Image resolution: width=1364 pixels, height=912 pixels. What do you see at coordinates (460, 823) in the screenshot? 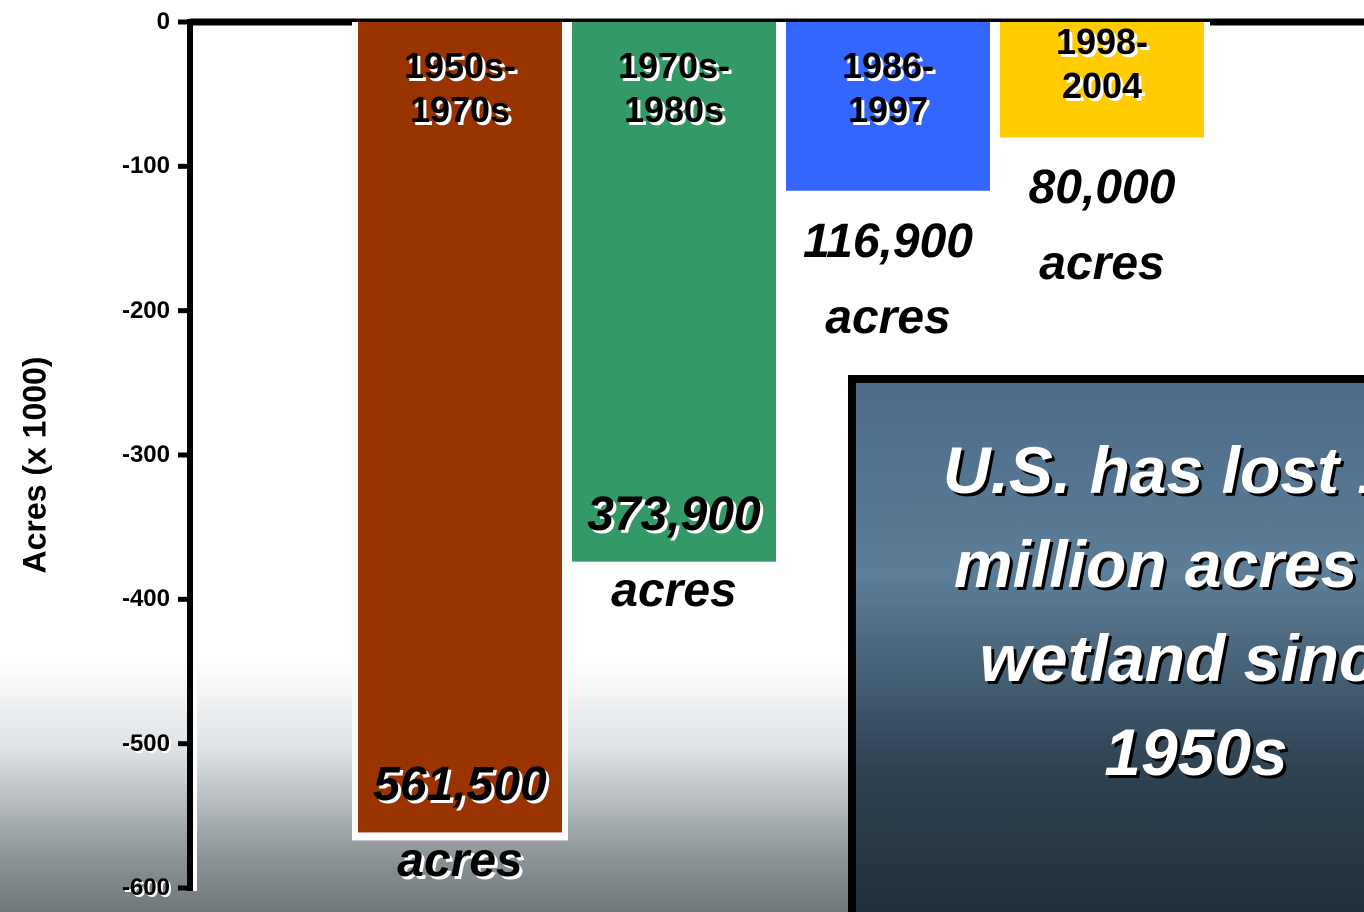
I see `value-label: 561,500 acres` at bounding box center [460, 823].